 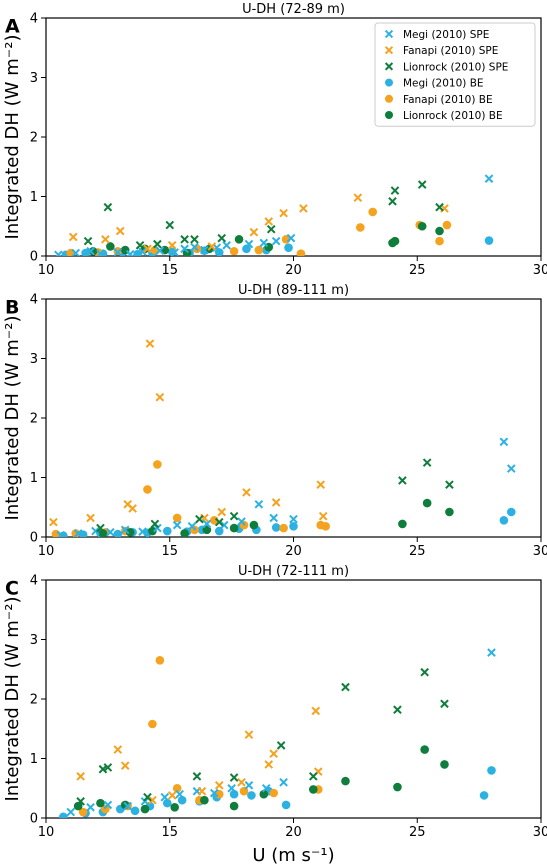 I want to click on legend-box, so click(x=455, y=74).